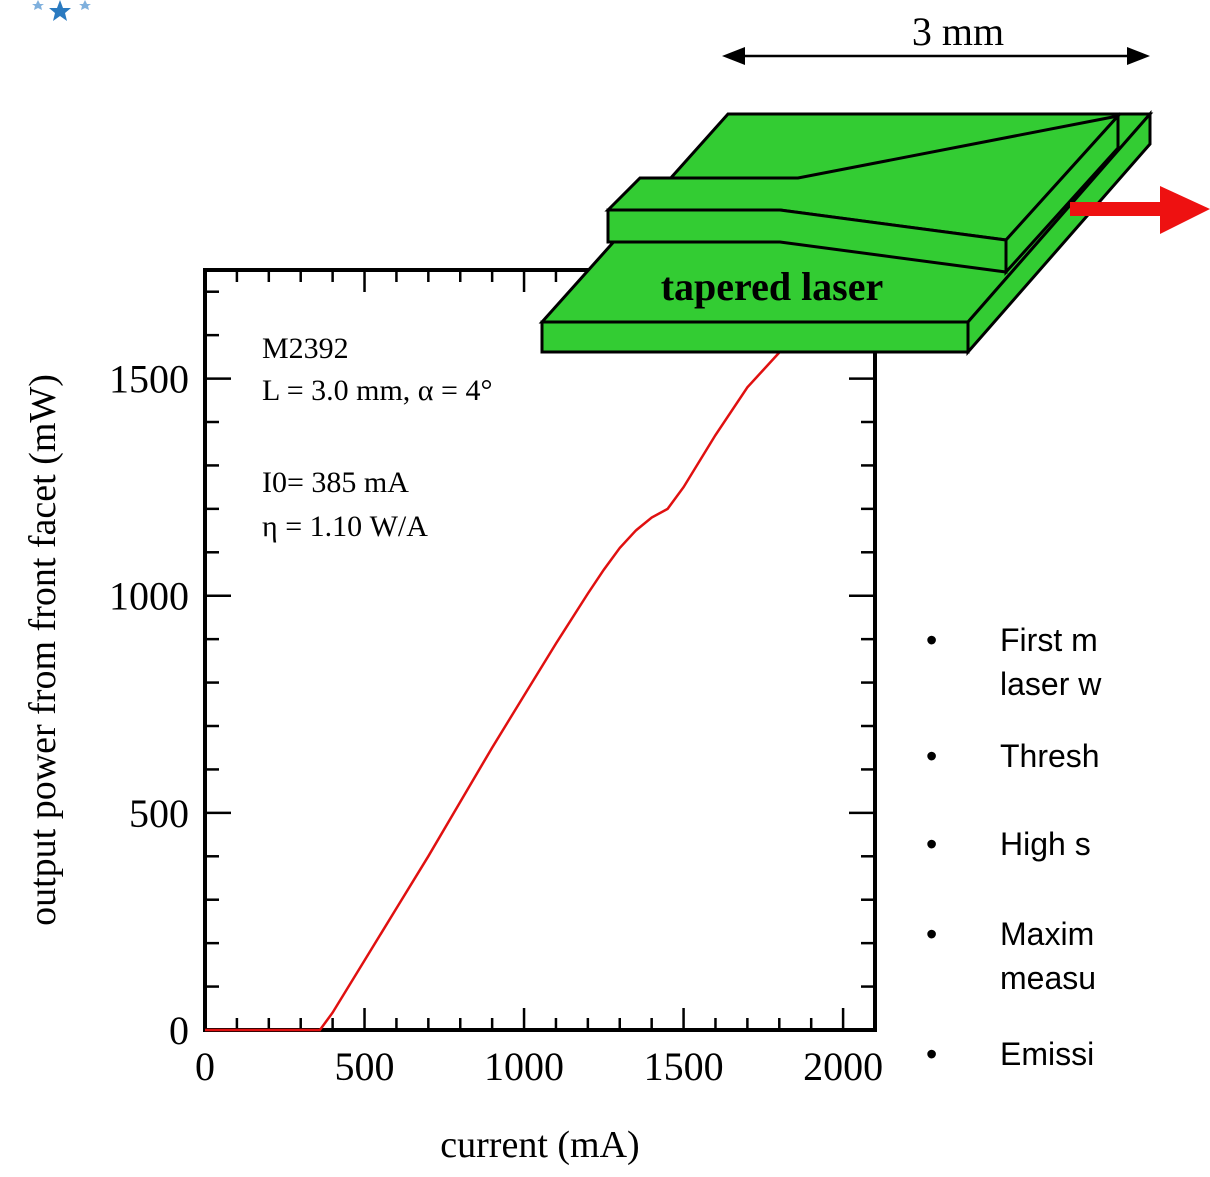  What do you see at coordinates (733, 56) in the screenshot?
I see `arrow-left-icon` at bounding box center [733, 56].